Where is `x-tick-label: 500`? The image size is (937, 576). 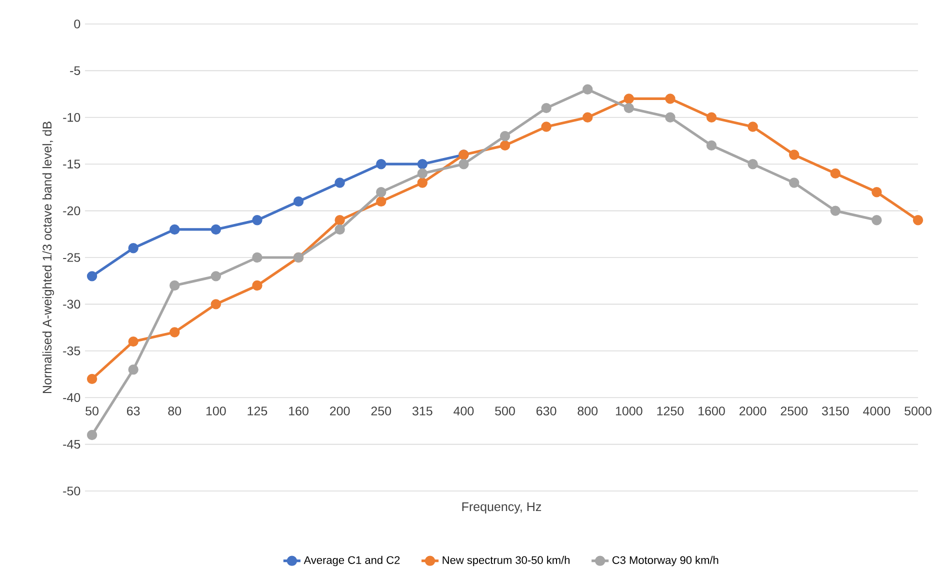 x-tick-label: 500 is located at coordinates (505, 411).